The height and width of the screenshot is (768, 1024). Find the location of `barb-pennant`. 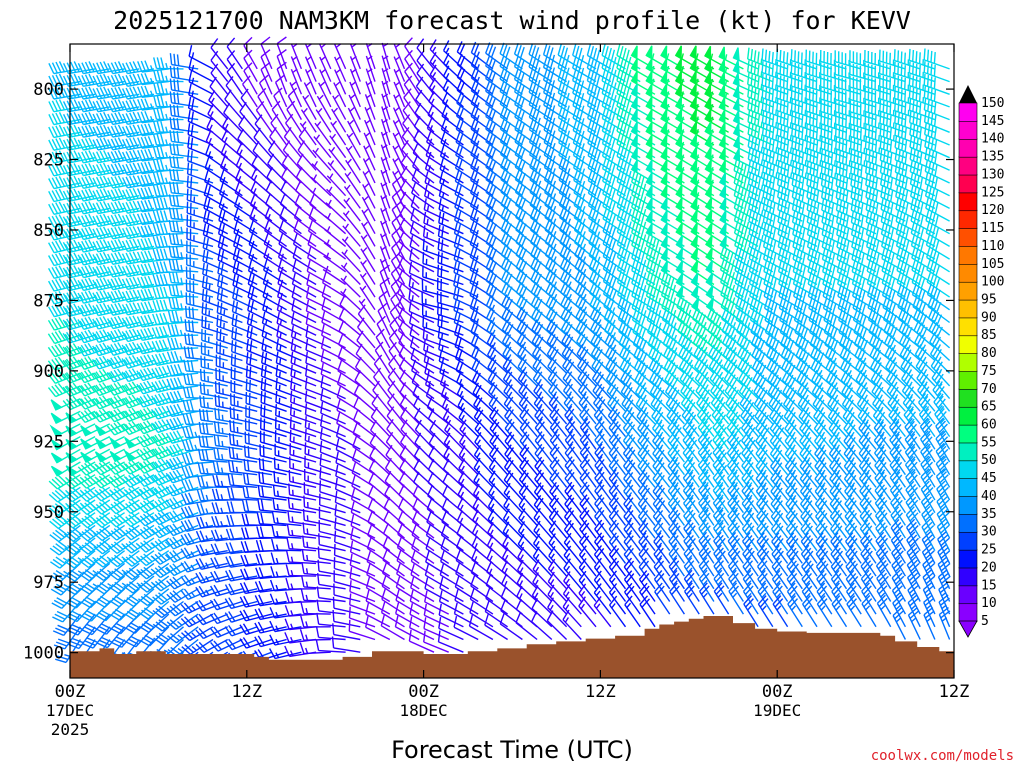

barb-pennant is located at coordinates (115, 442).